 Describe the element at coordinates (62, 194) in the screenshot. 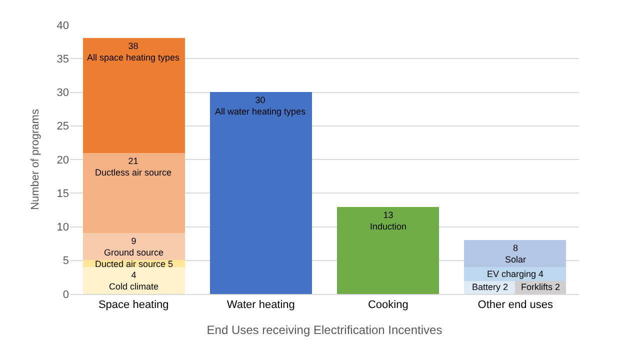

I see `y-tick-label: 15` at that location.